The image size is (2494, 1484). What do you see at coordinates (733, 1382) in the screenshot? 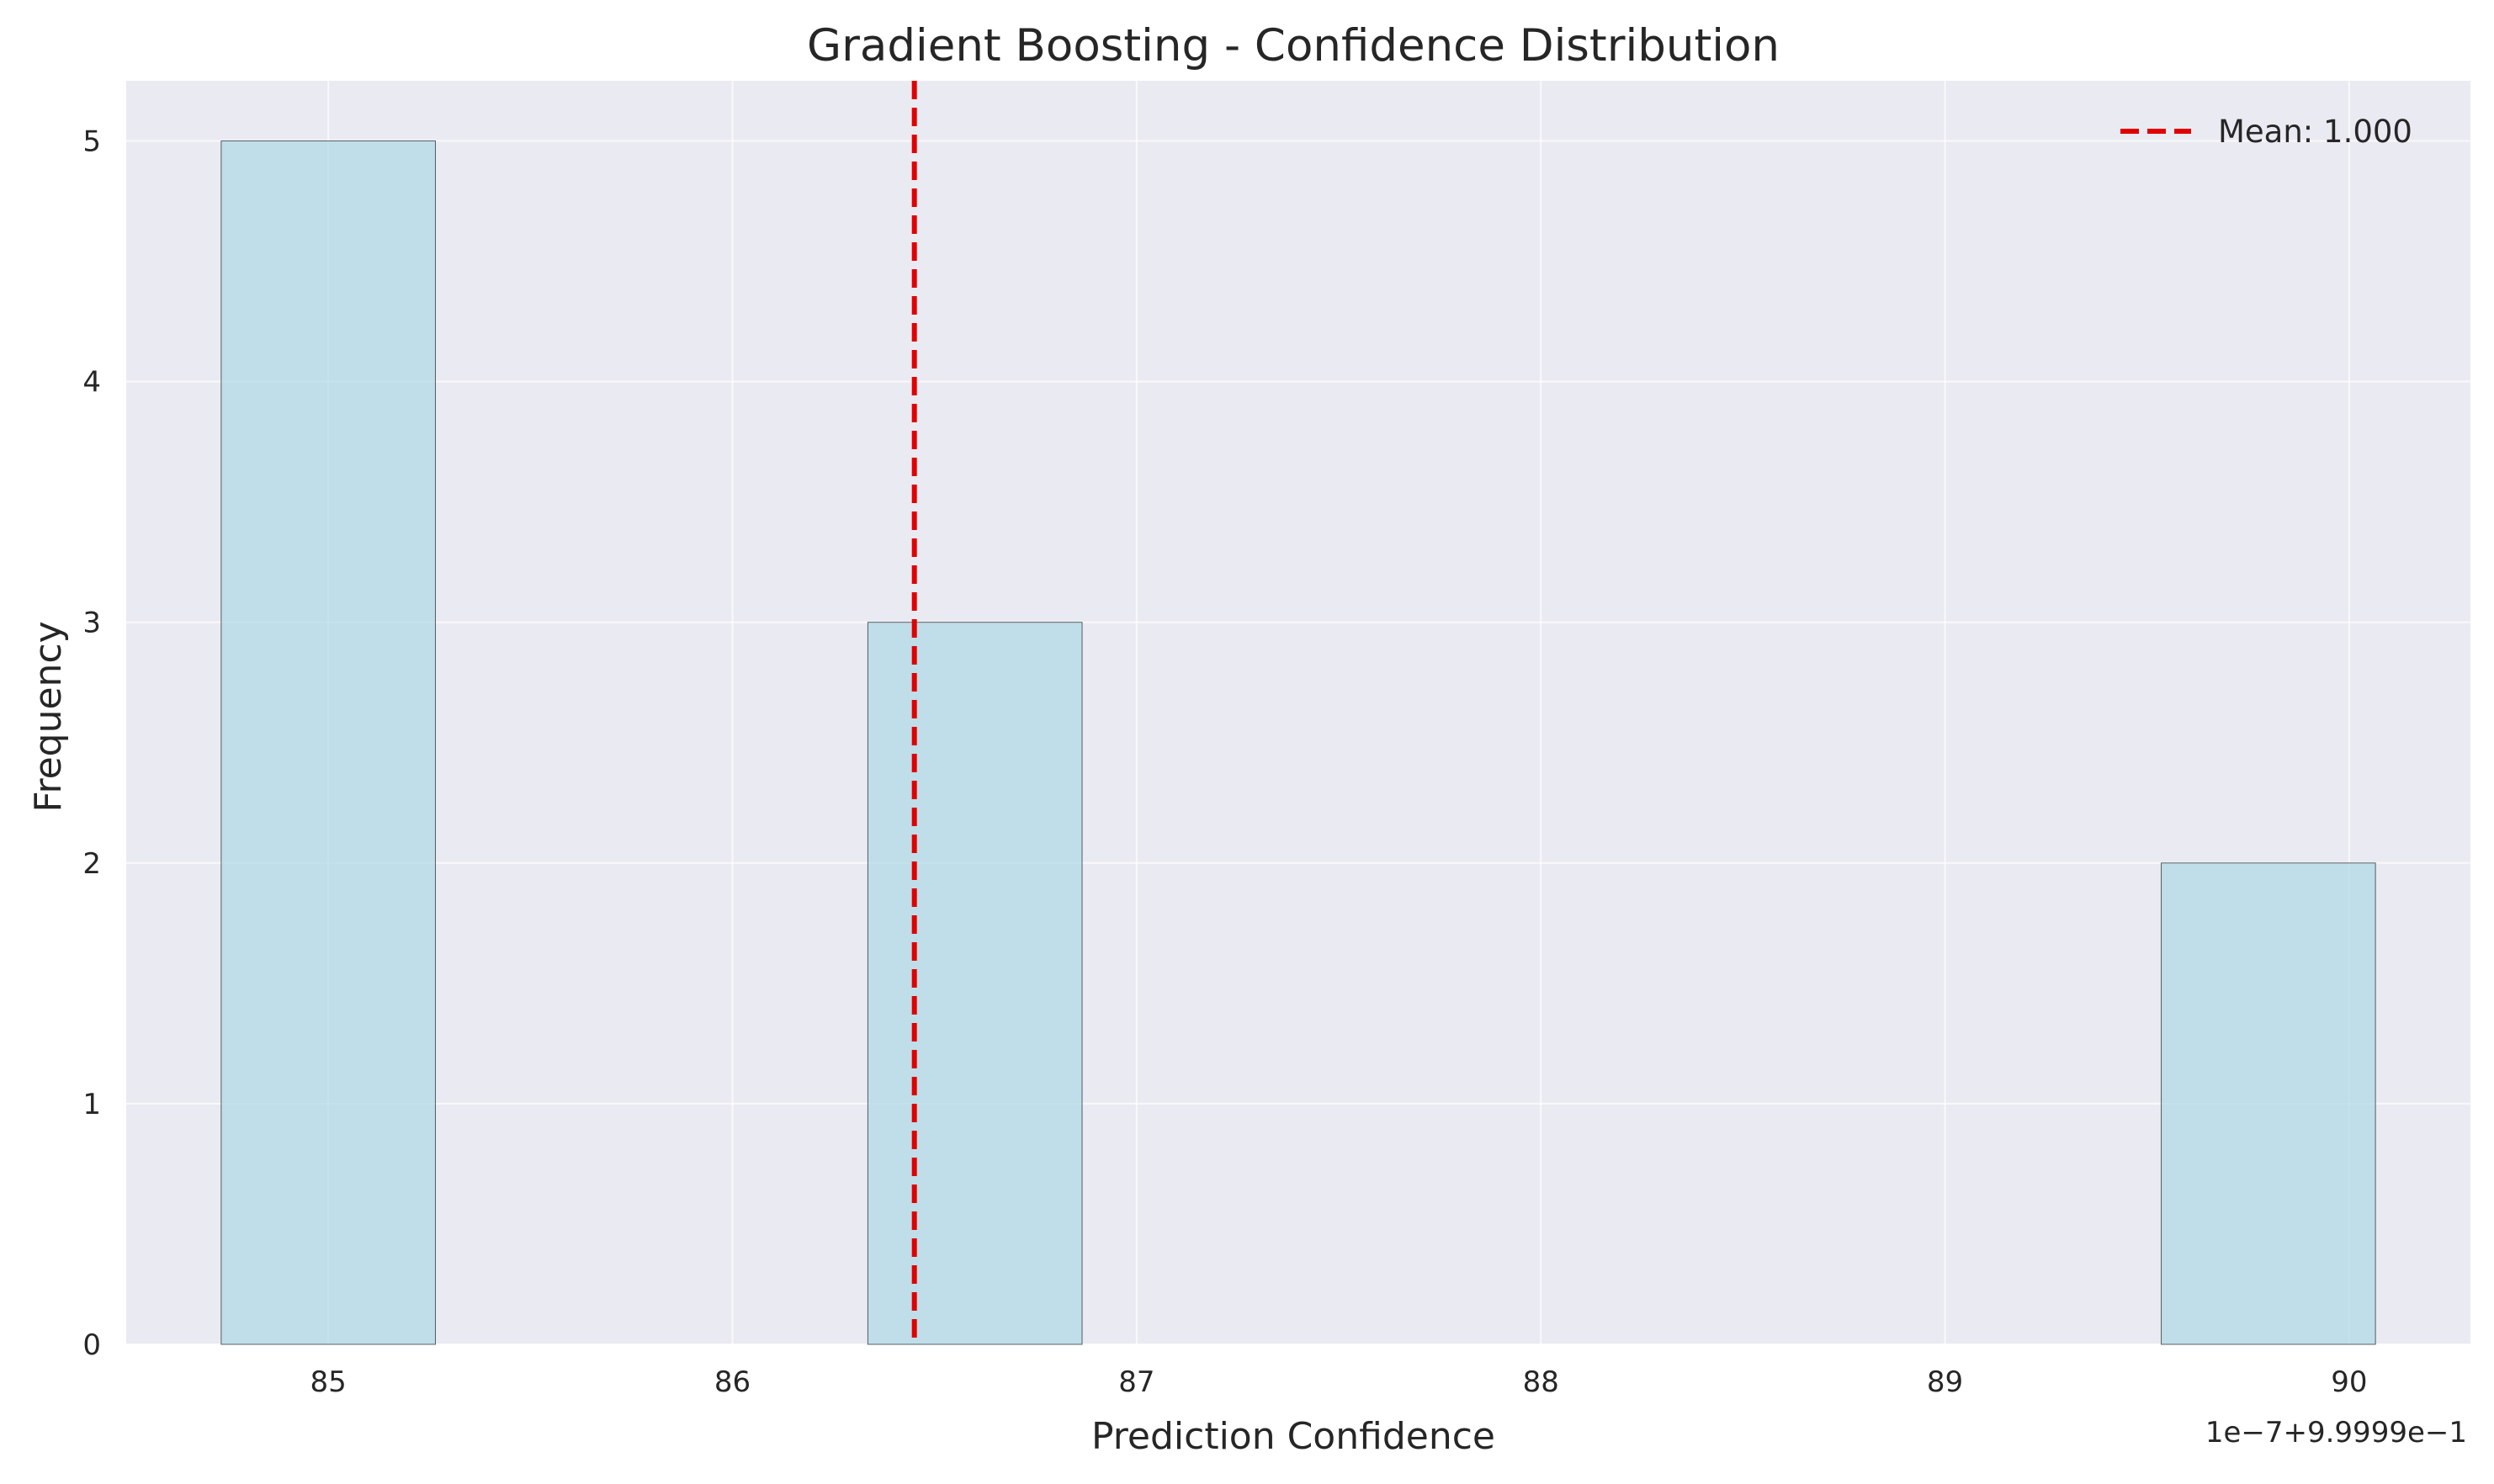
I see `x-tick-label: 86` at bounding box center [733, 1382].